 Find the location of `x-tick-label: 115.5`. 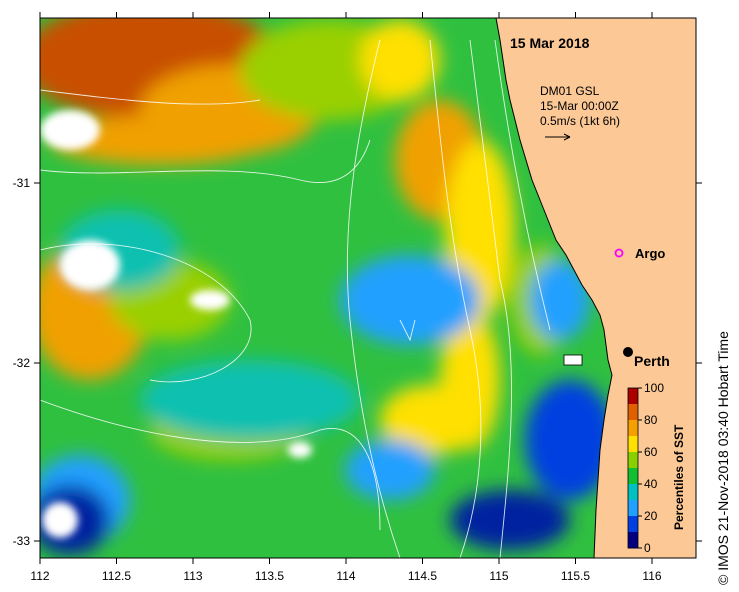

x-tick-label: 115.5 is located at coordinates (575, 576).